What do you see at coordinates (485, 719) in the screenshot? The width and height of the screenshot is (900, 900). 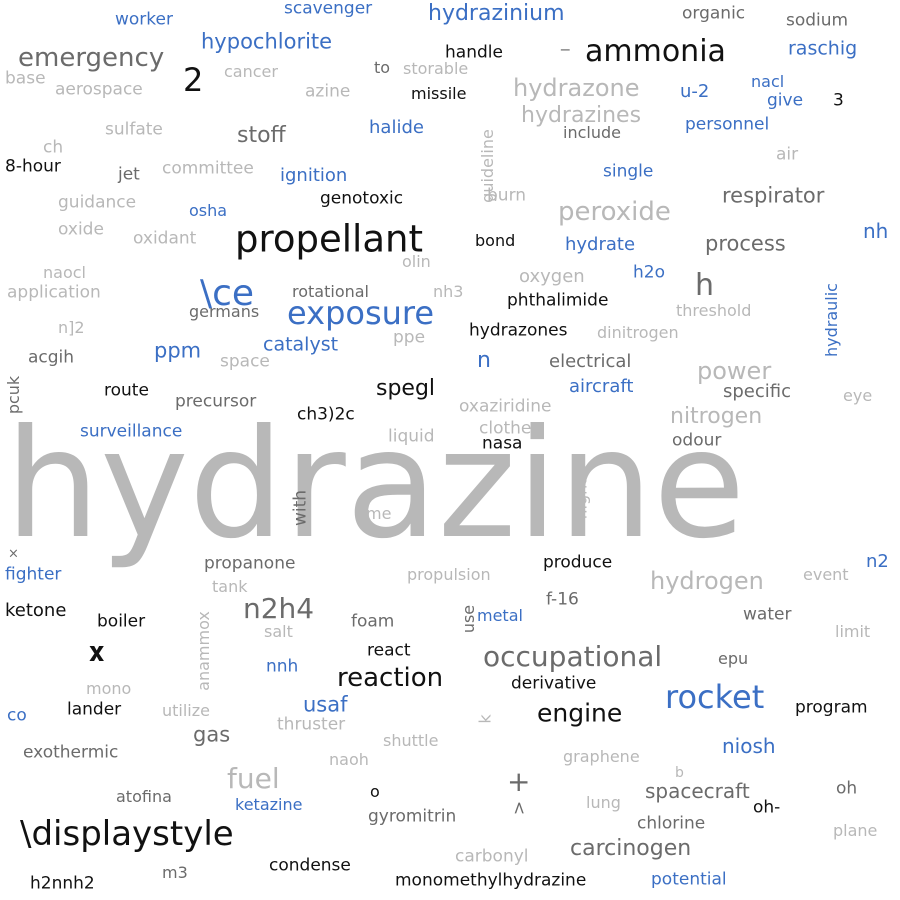 I see `word-k: k` at bounding box center [485, 719].